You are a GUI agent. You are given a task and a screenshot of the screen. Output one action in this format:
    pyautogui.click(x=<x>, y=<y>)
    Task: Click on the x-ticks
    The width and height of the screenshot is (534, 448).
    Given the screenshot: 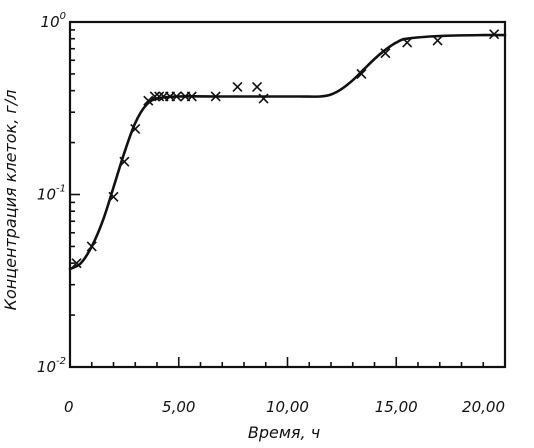 What is the action you would take?
    pyautogui.click(x=287, y=362)
    